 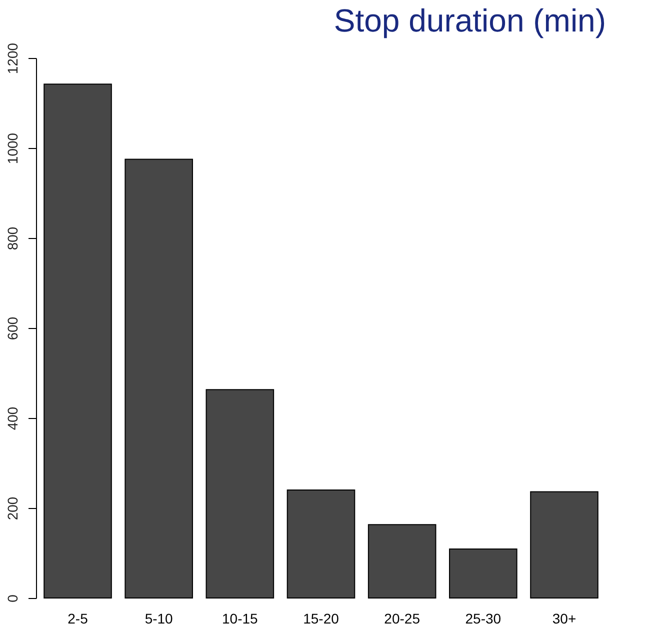 What do you see at coordinates (159, 618) in the screenshot?
I see `x-tick-label: 5-10` at bounding box center [159, 618].